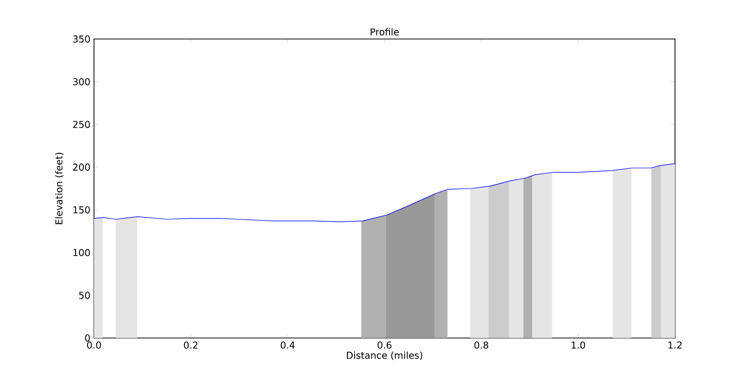 The height and width of the screenshot is (375, 750). What do you see at coordinates (81, 252) in the screenshot?
I see `y-tick-label: 100` at bounding box center [81, 252].